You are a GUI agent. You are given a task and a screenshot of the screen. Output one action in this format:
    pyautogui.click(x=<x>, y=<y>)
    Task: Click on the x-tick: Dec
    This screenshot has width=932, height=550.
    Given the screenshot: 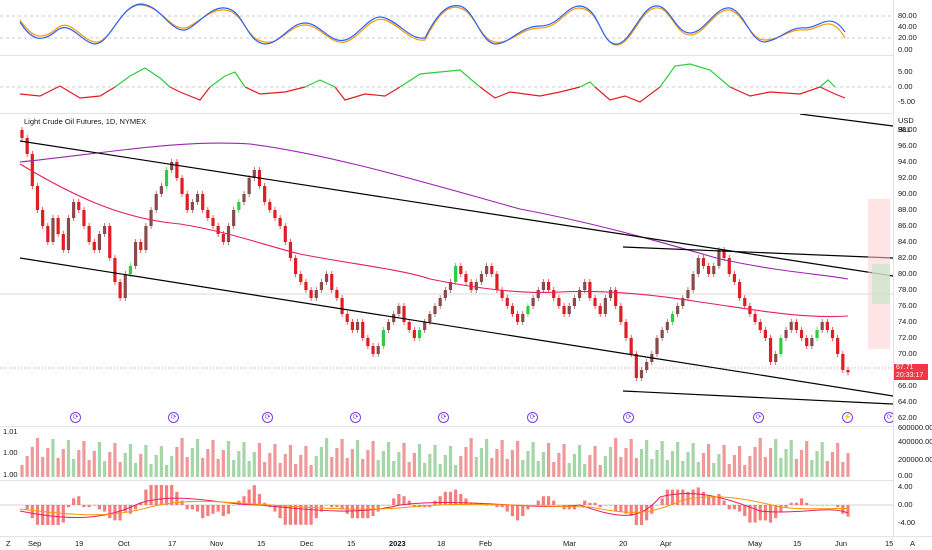 What is the action you would take?
    pyautogui.click(x=307, y=543)
    